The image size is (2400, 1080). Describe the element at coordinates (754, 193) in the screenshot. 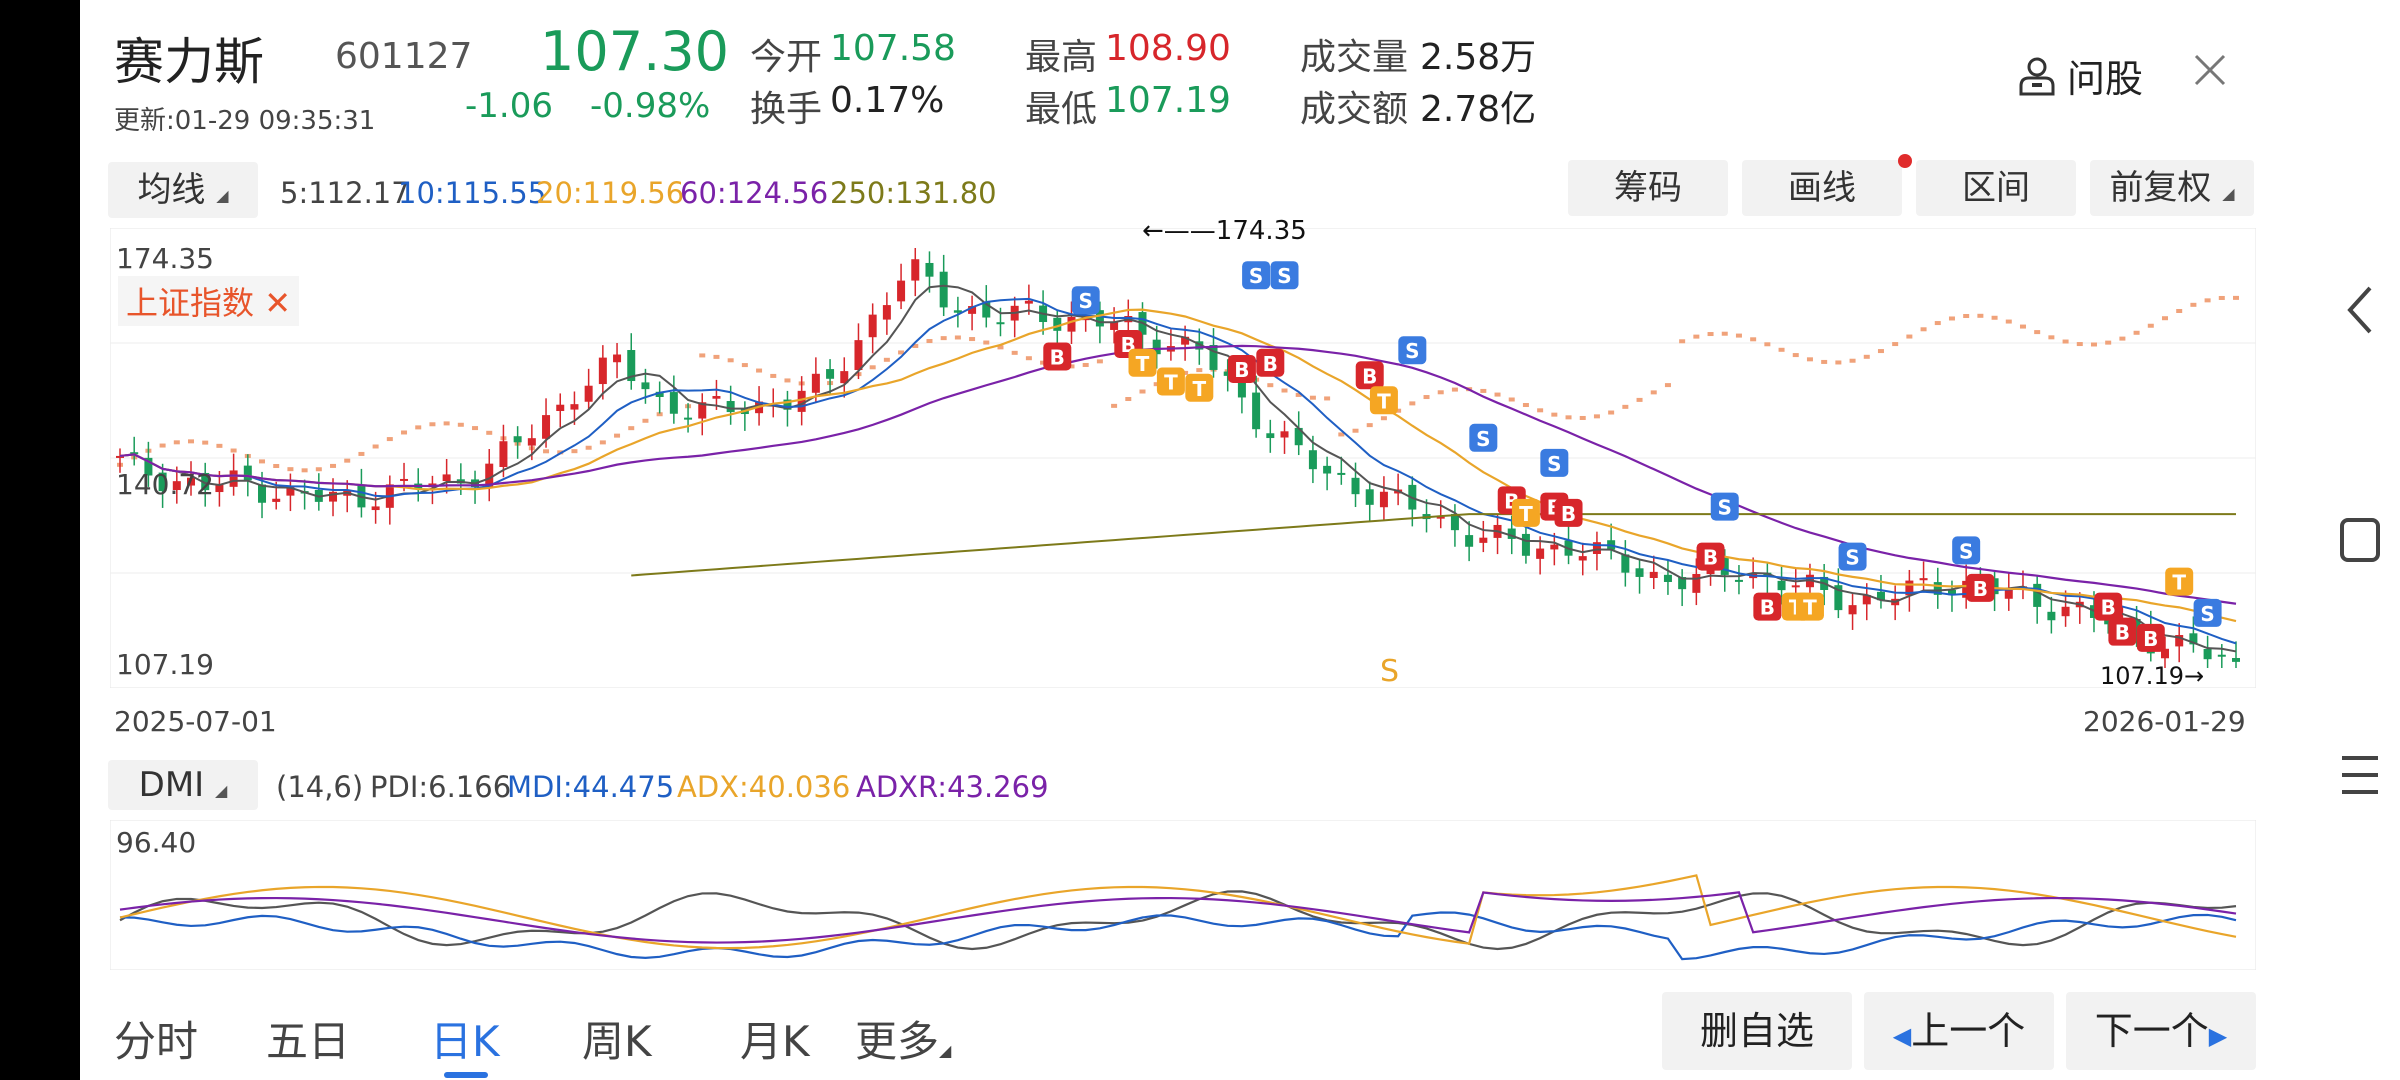

I see `ma60-value: 60:124.56` at that location.